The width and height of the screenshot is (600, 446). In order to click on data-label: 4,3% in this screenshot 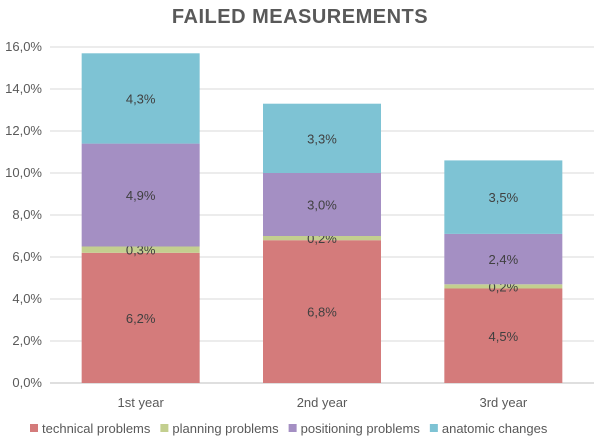, I will do `click(141, 98)`.